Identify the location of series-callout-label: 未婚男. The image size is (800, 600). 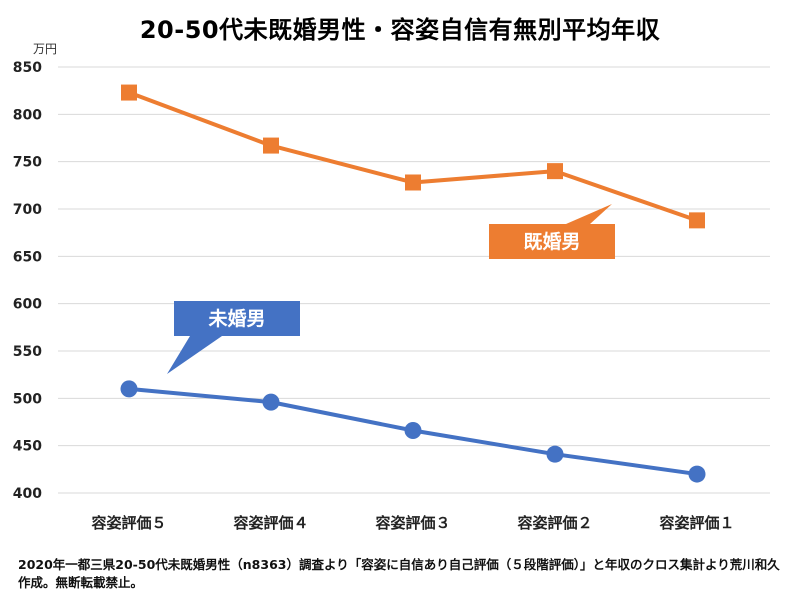
(236, 318).